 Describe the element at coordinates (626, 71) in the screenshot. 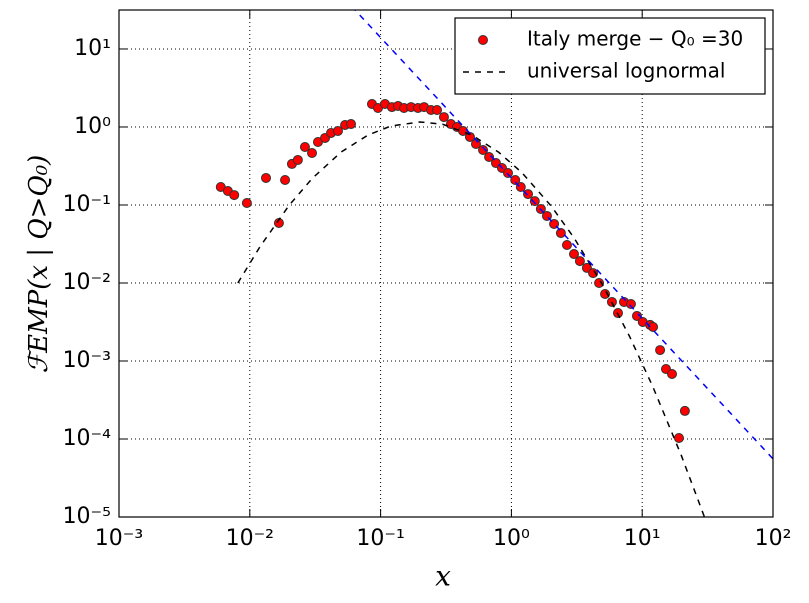

I see `legend-label: universal lognormal` at that location.